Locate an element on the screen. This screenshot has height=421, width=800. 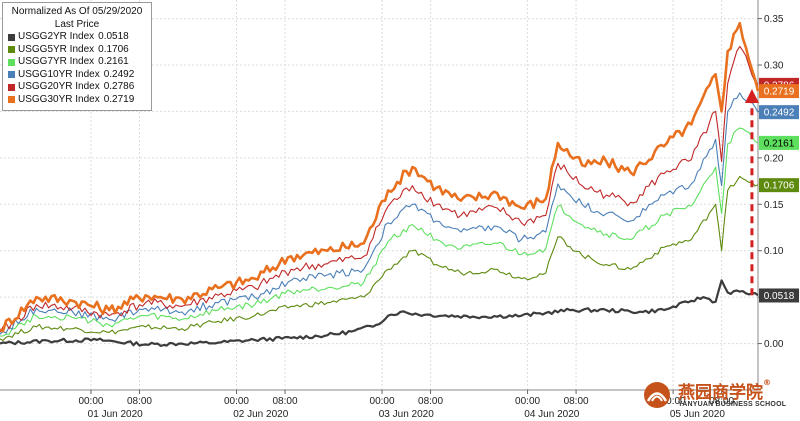
legend-series-last: 0.2719 is located at coordinates (119, 99).